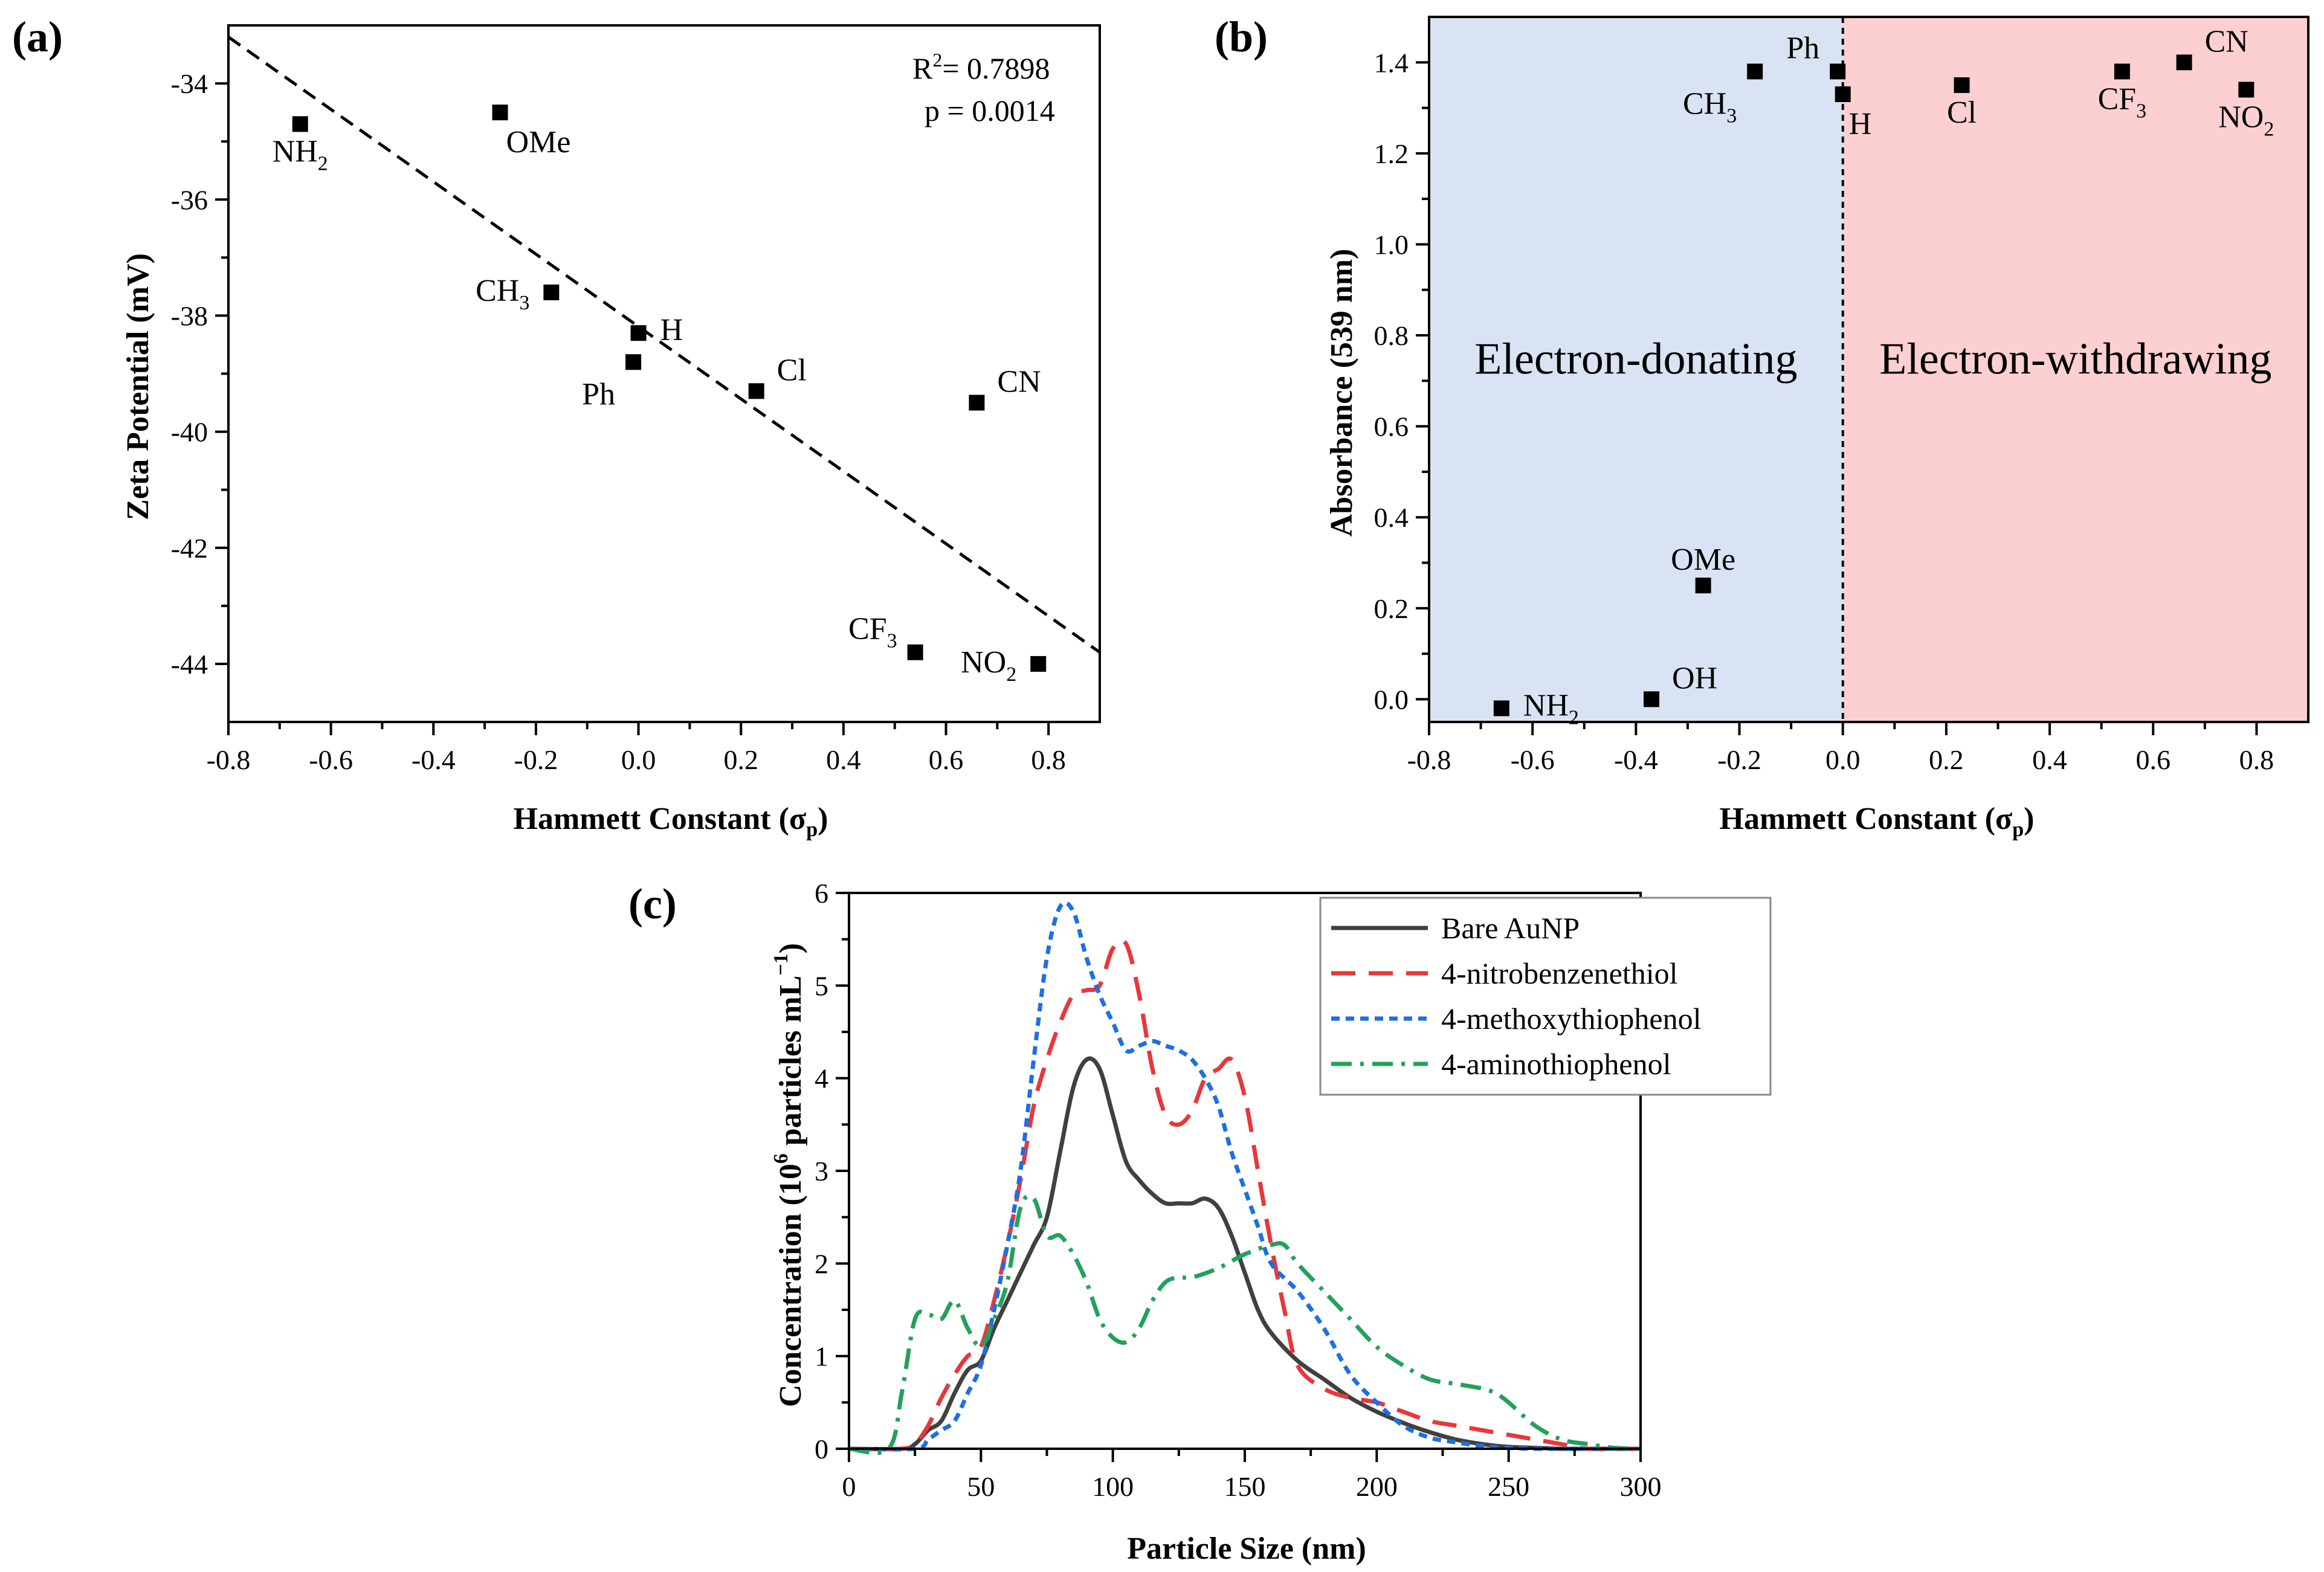 The height and width of the screenshot is (1572, 2324). What do you see at coordinates (1429, 759) in the screenshot?
I see `x-tick-label-b: -0.8` at bounding box center [1429, 759].